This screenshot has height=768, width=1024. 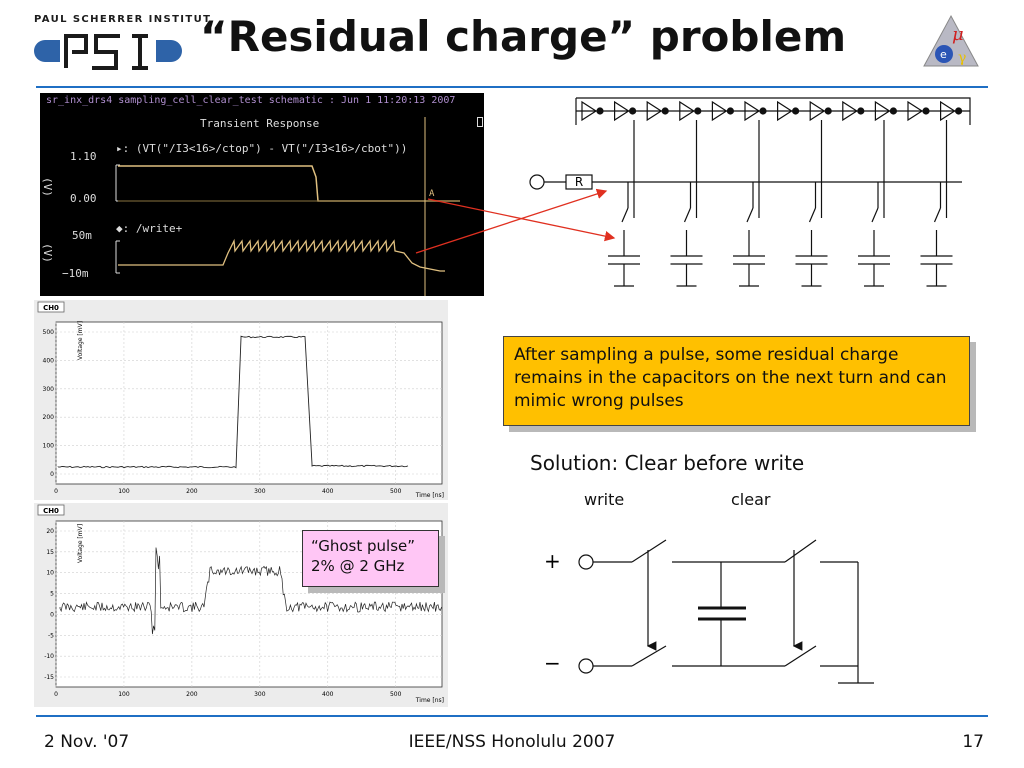 What do you see at coordinates (83, 156) in the screenshot?
I see `trace1-ytop: 1.10` at bounding box center [83, 156].